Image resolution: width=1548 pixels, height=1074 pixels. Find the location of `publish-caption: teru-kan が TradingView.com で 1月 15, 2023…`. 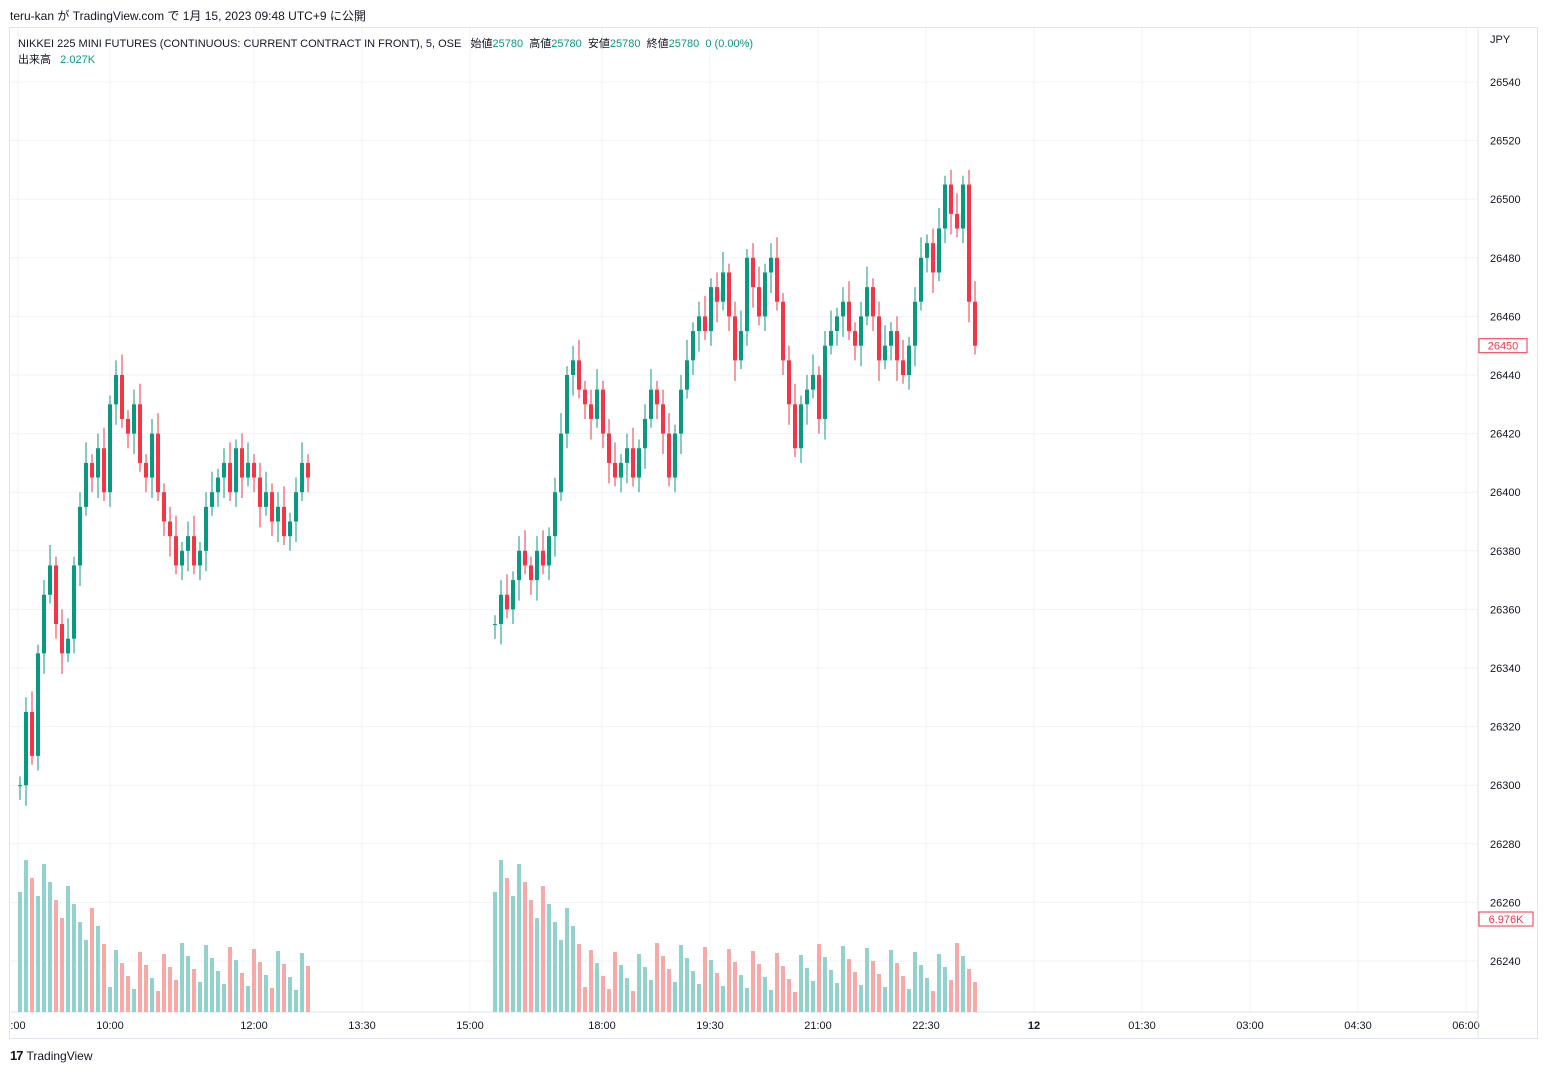

publish-caption: teru-kan が TradingView.com で 1月 15, 2023… is located at coordinates (188, 16).